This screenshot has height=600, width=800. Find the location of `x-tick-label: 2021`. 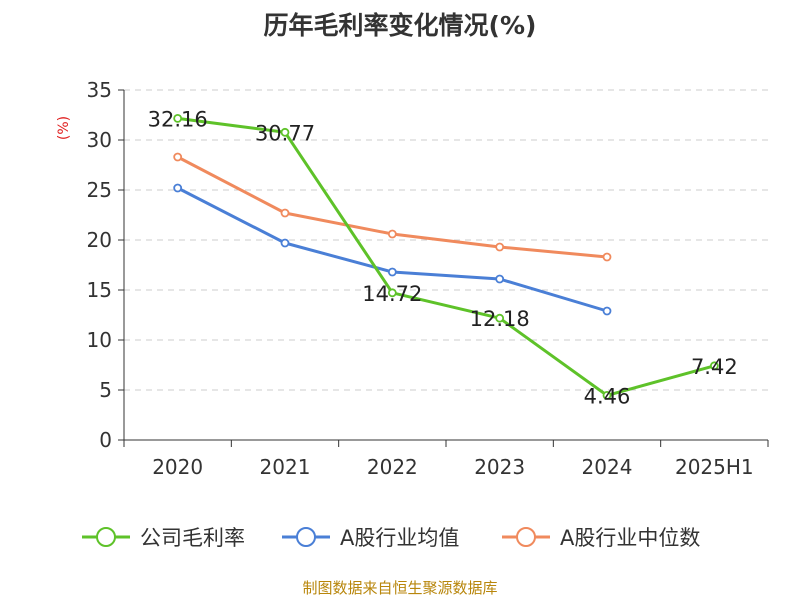

x-tick-label: 2021 is located at coordinates (285, 467).